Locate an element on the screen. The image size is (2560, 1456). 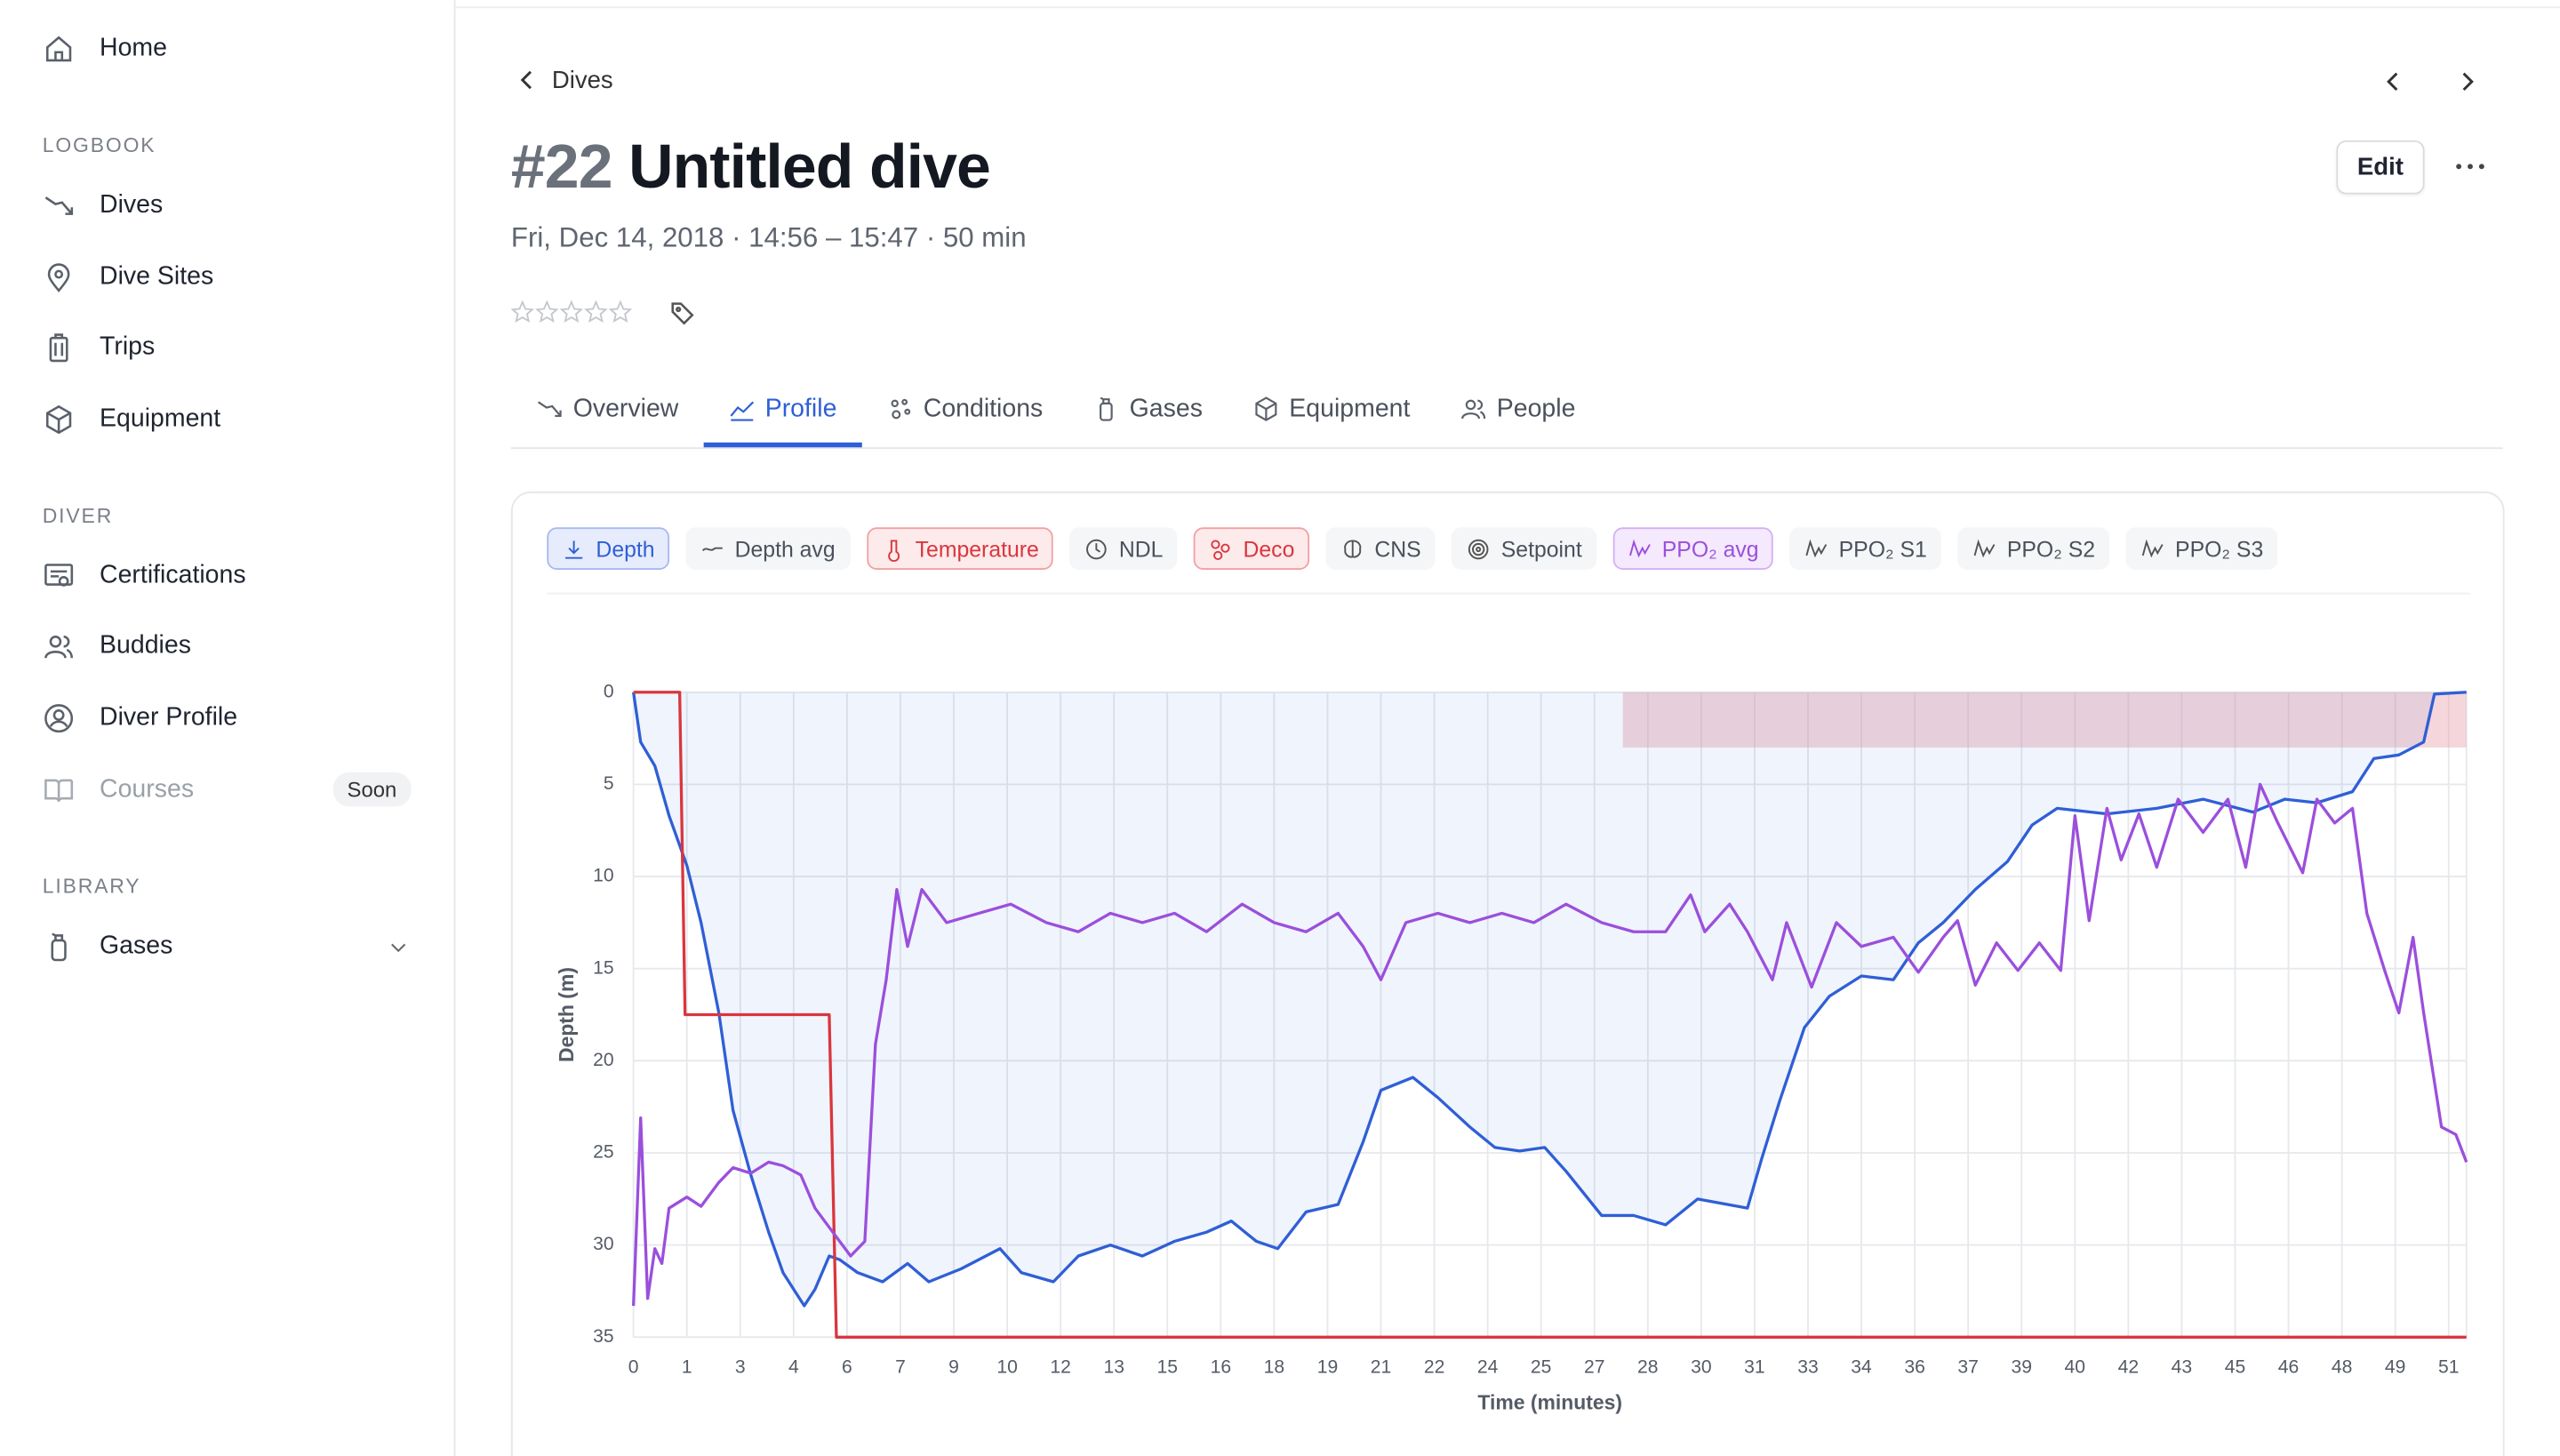
y-tick-label: 15 is located at coordinates (603, 967).